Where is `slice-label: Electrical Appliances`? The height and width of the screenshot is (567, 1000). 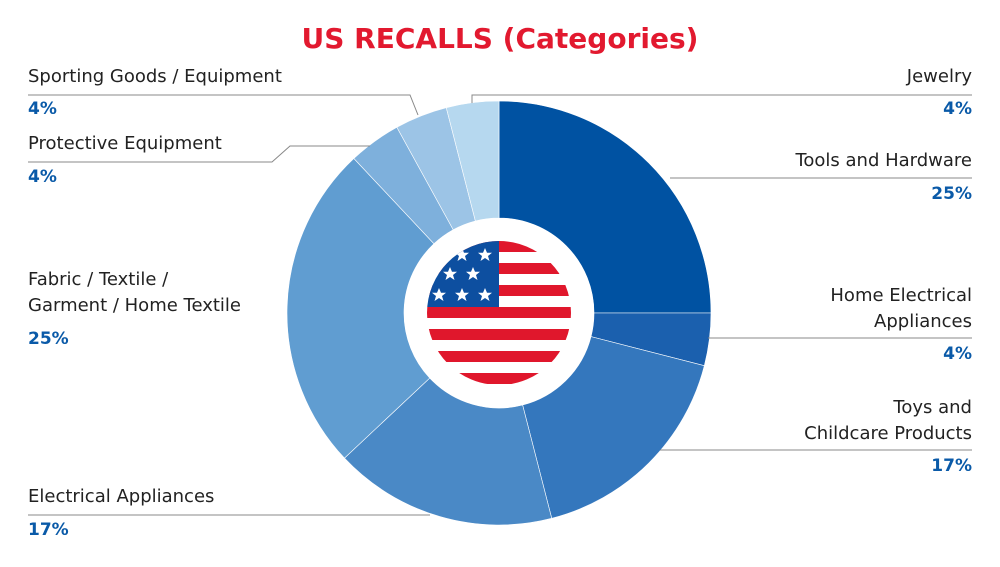 slice-label: Electrical Appliances is located at coordinates (121, 496).